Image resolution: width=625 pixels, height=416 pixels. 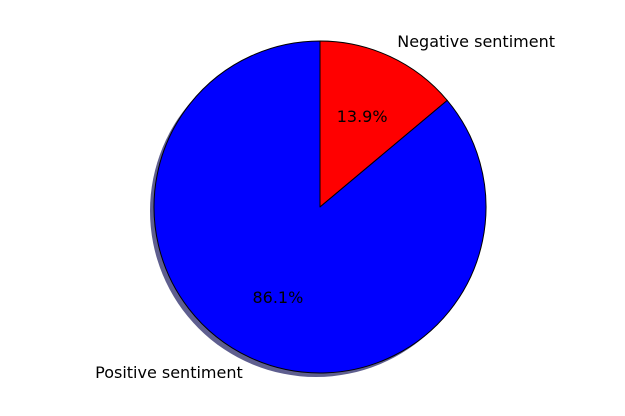 I want to click on pie-slice-positive-category-label: Positive sentiment, so click(x=169, y=372).